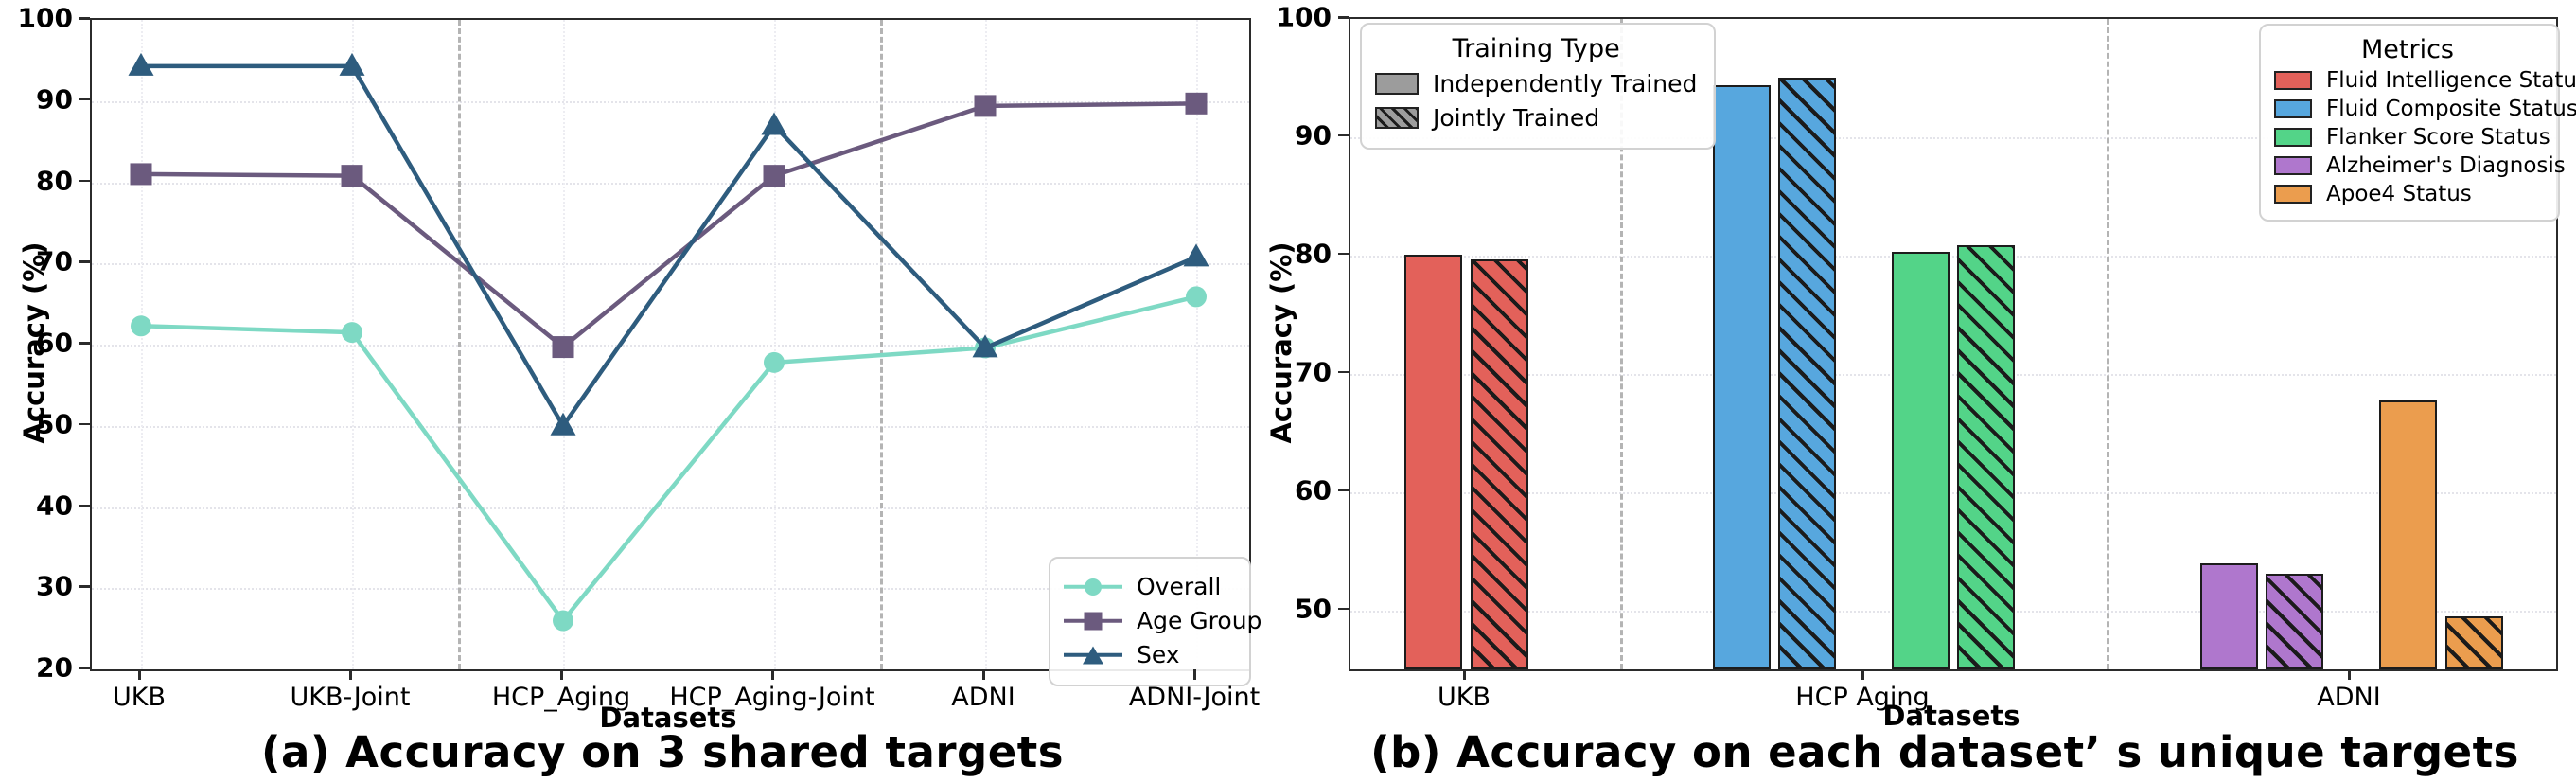  I want to click on y-tick-label: 60, so click(54, 343).